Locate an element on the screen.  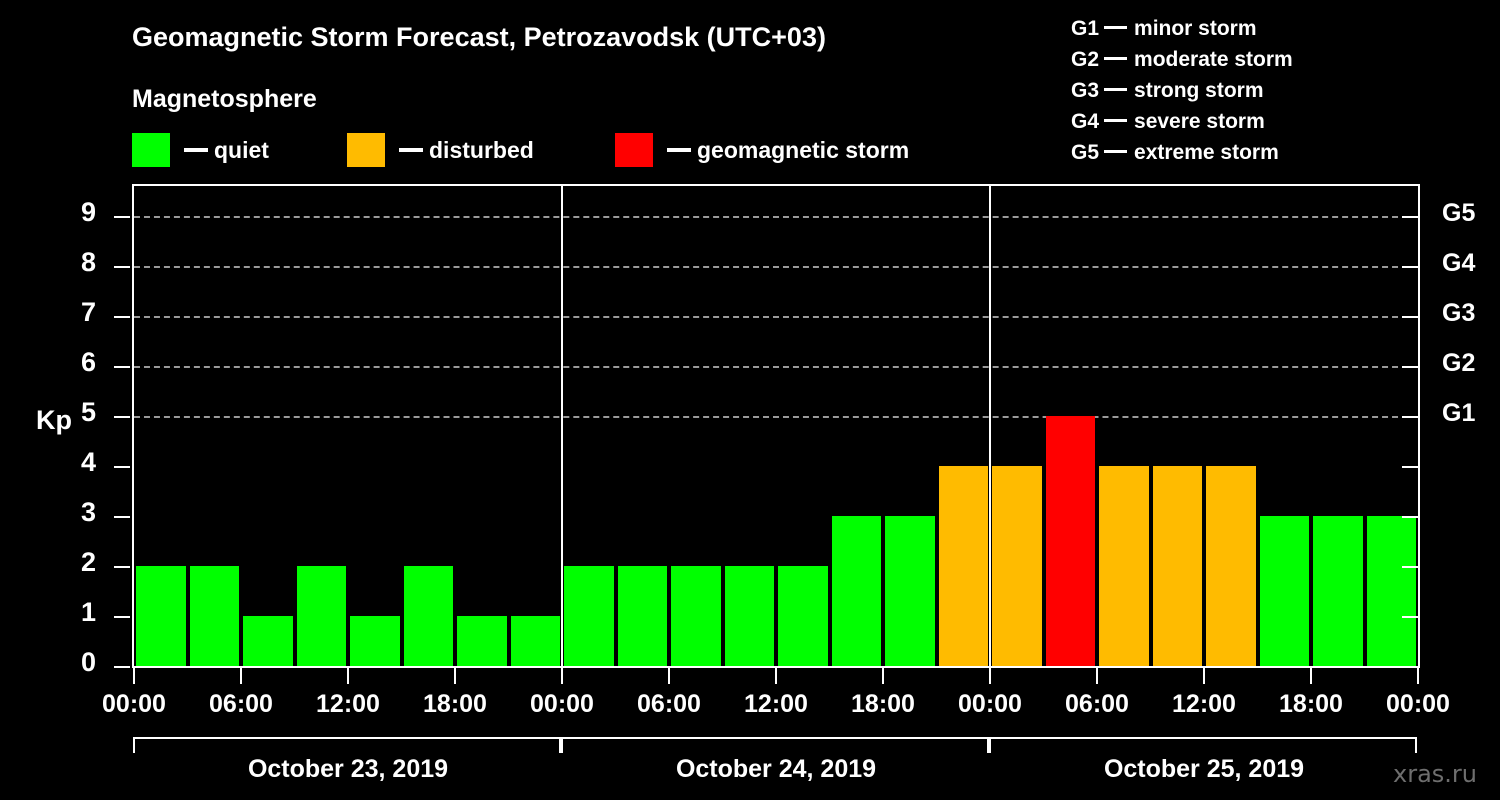
y-tick-label: 2 is located at coordinates (88, 562).